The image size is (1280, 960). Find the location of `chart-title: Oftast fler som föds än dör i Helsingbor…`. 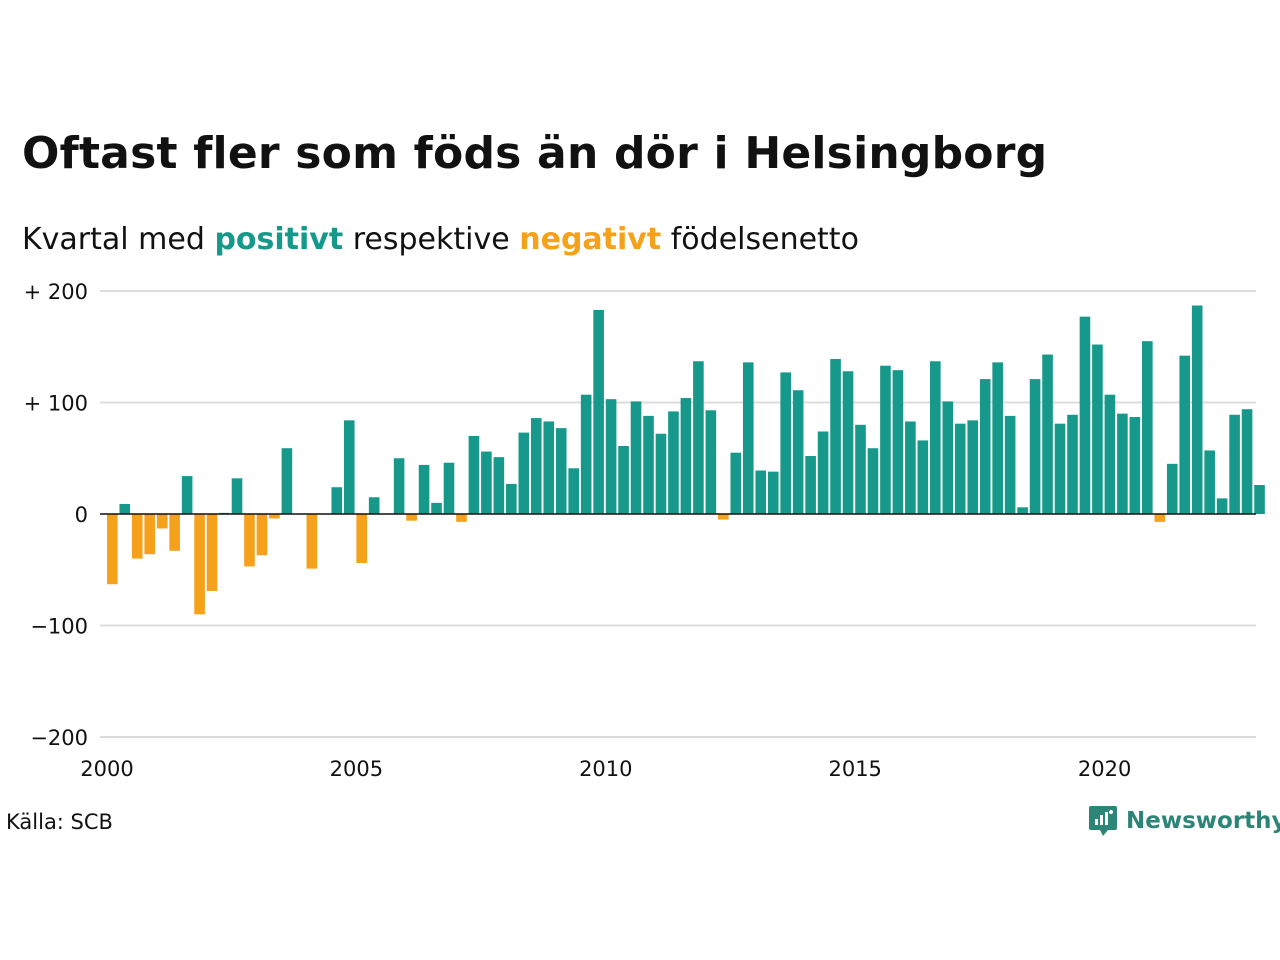

chart-title: Oftast fler som föds än dör i Helsingbor… is located at coordinates (535, 153).